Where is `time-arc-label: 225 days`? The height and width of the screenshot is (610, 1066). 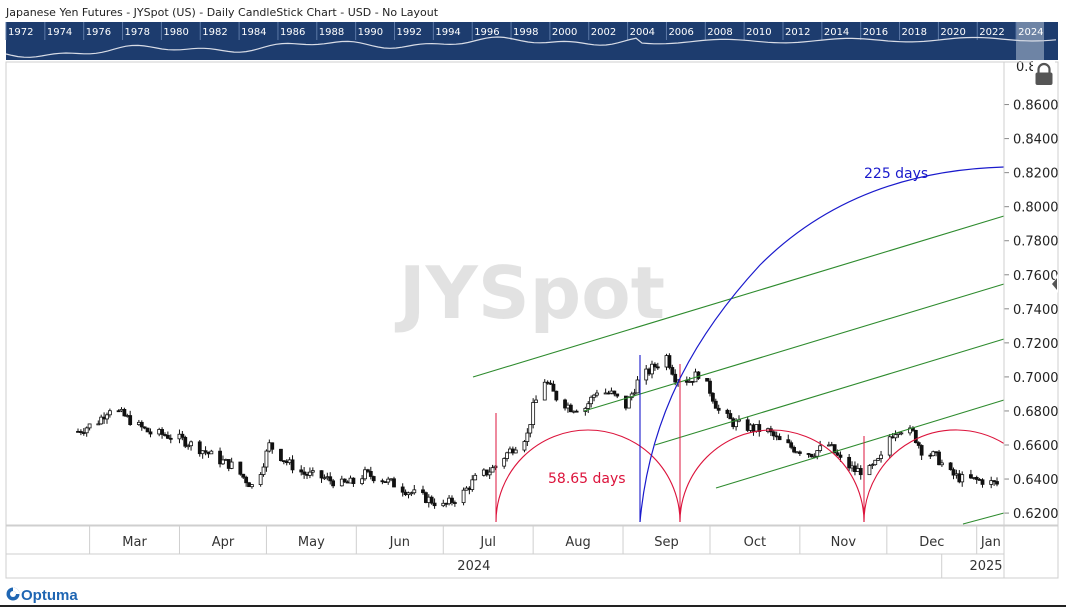
time-arc-label: 225 days is located at coordinates (896, 174).